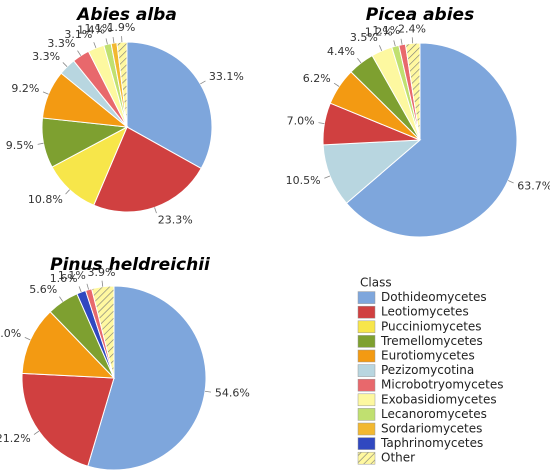 Image resolution: width=550 pixels, height=472 pixels. Describe the element at coordinates (301, 120) in the screenshot. I see `value-label: 7.0%` at that location.